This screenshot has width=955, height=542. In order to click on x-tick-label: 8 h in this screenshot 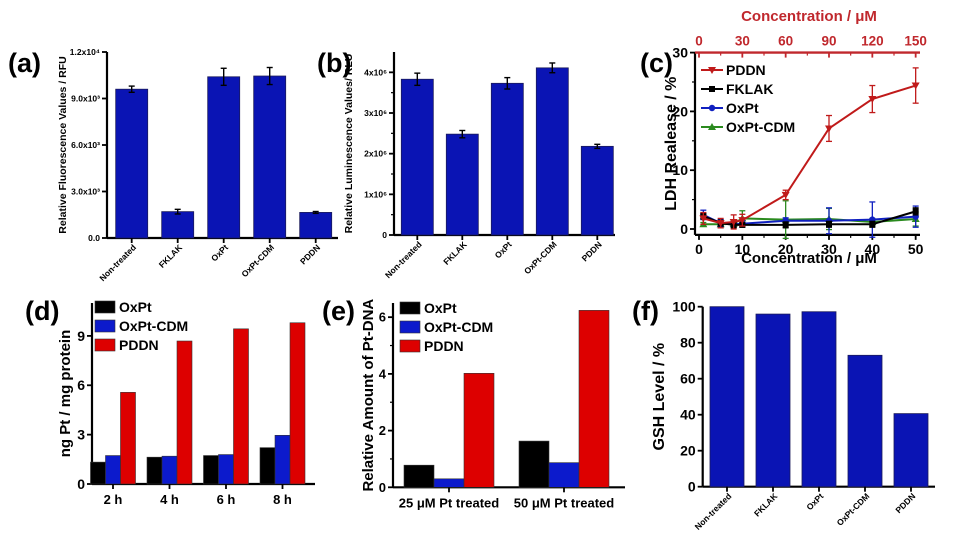, I will do `click(282, 499)`.